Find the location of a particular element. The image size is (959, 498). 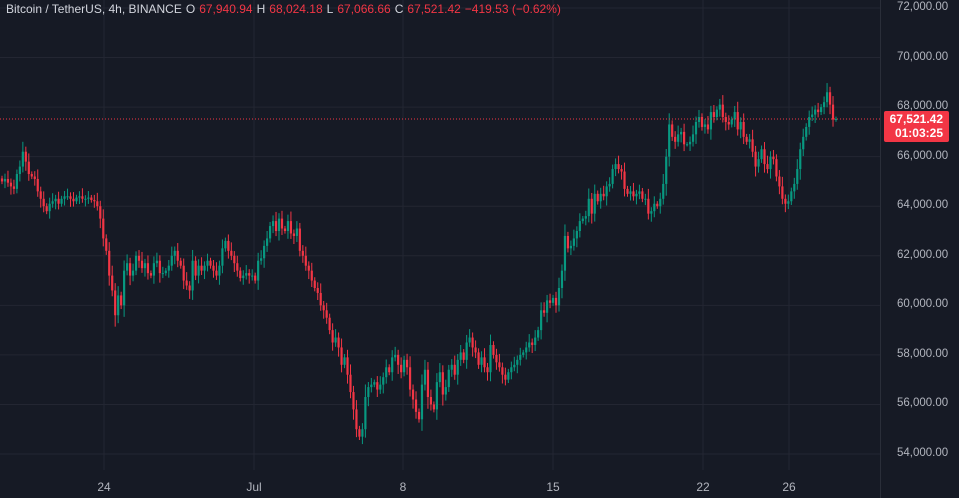

high-value: 68,024.18 is located at coordinates (296, 9).